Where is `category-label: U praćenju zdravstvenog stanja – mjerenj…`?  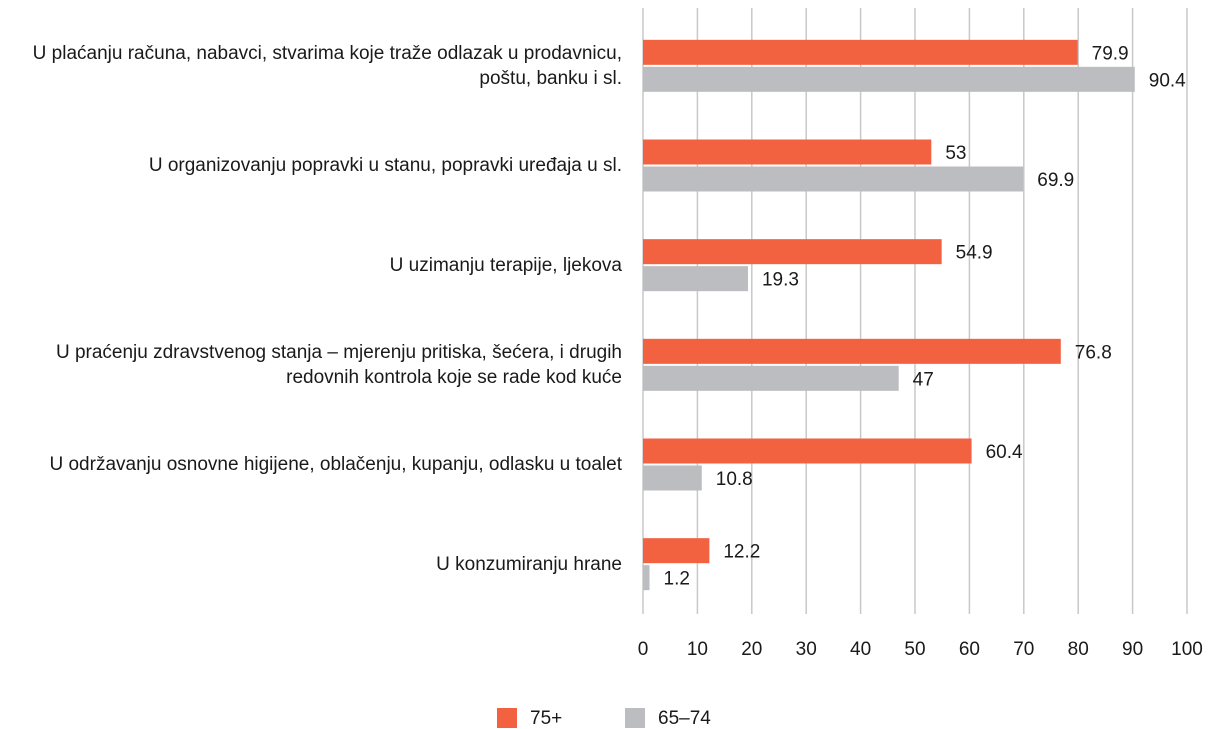 category-label: U praćenju zdravstvenog stanja – mjerenj… is located at coordinates (338, 364).